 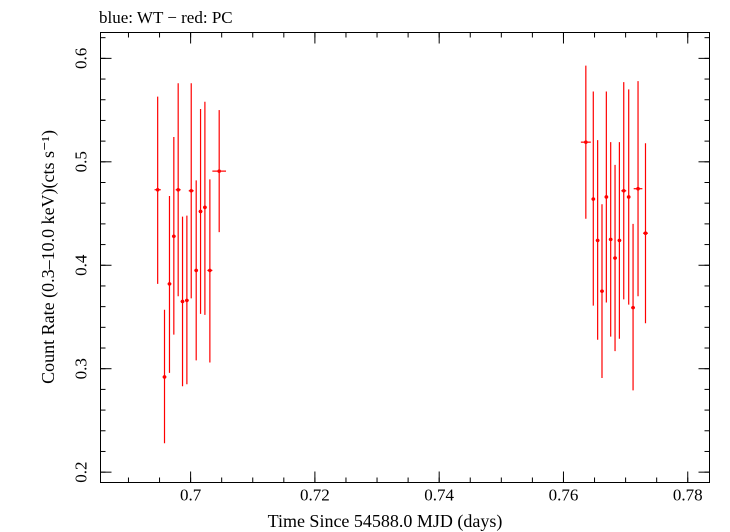 What do you see at coordinates (166, 17) in the screenshot?
I see `chart-title: blue: WT − red: PC` at bounding box center [166, 17].